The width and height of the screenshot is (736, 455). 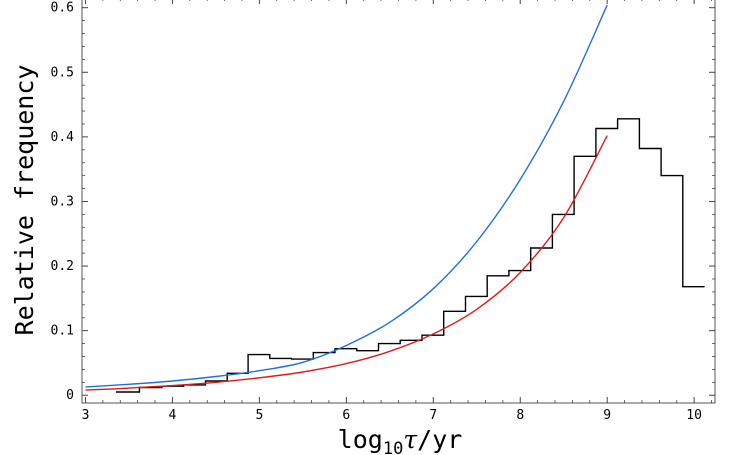 I want to click on x-axis-title-base: log, so click(x=360, y=439).